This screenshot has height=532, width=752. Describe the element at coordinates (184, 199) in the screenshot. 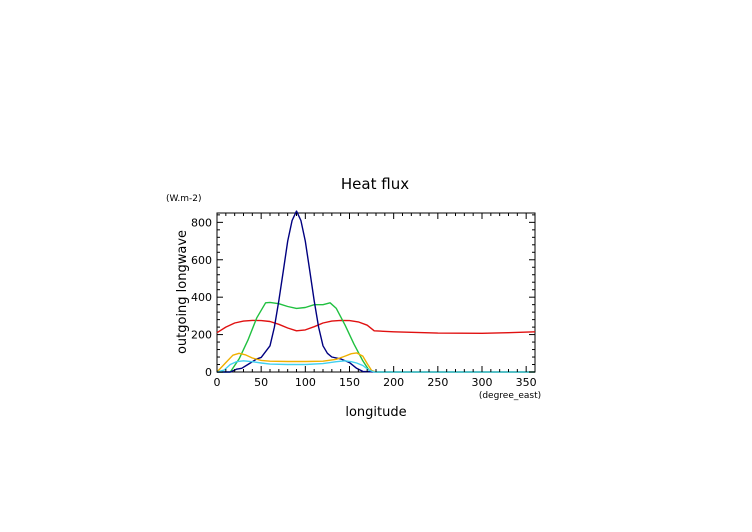

I see `y-unit-label: (W.m-2)` at that location.